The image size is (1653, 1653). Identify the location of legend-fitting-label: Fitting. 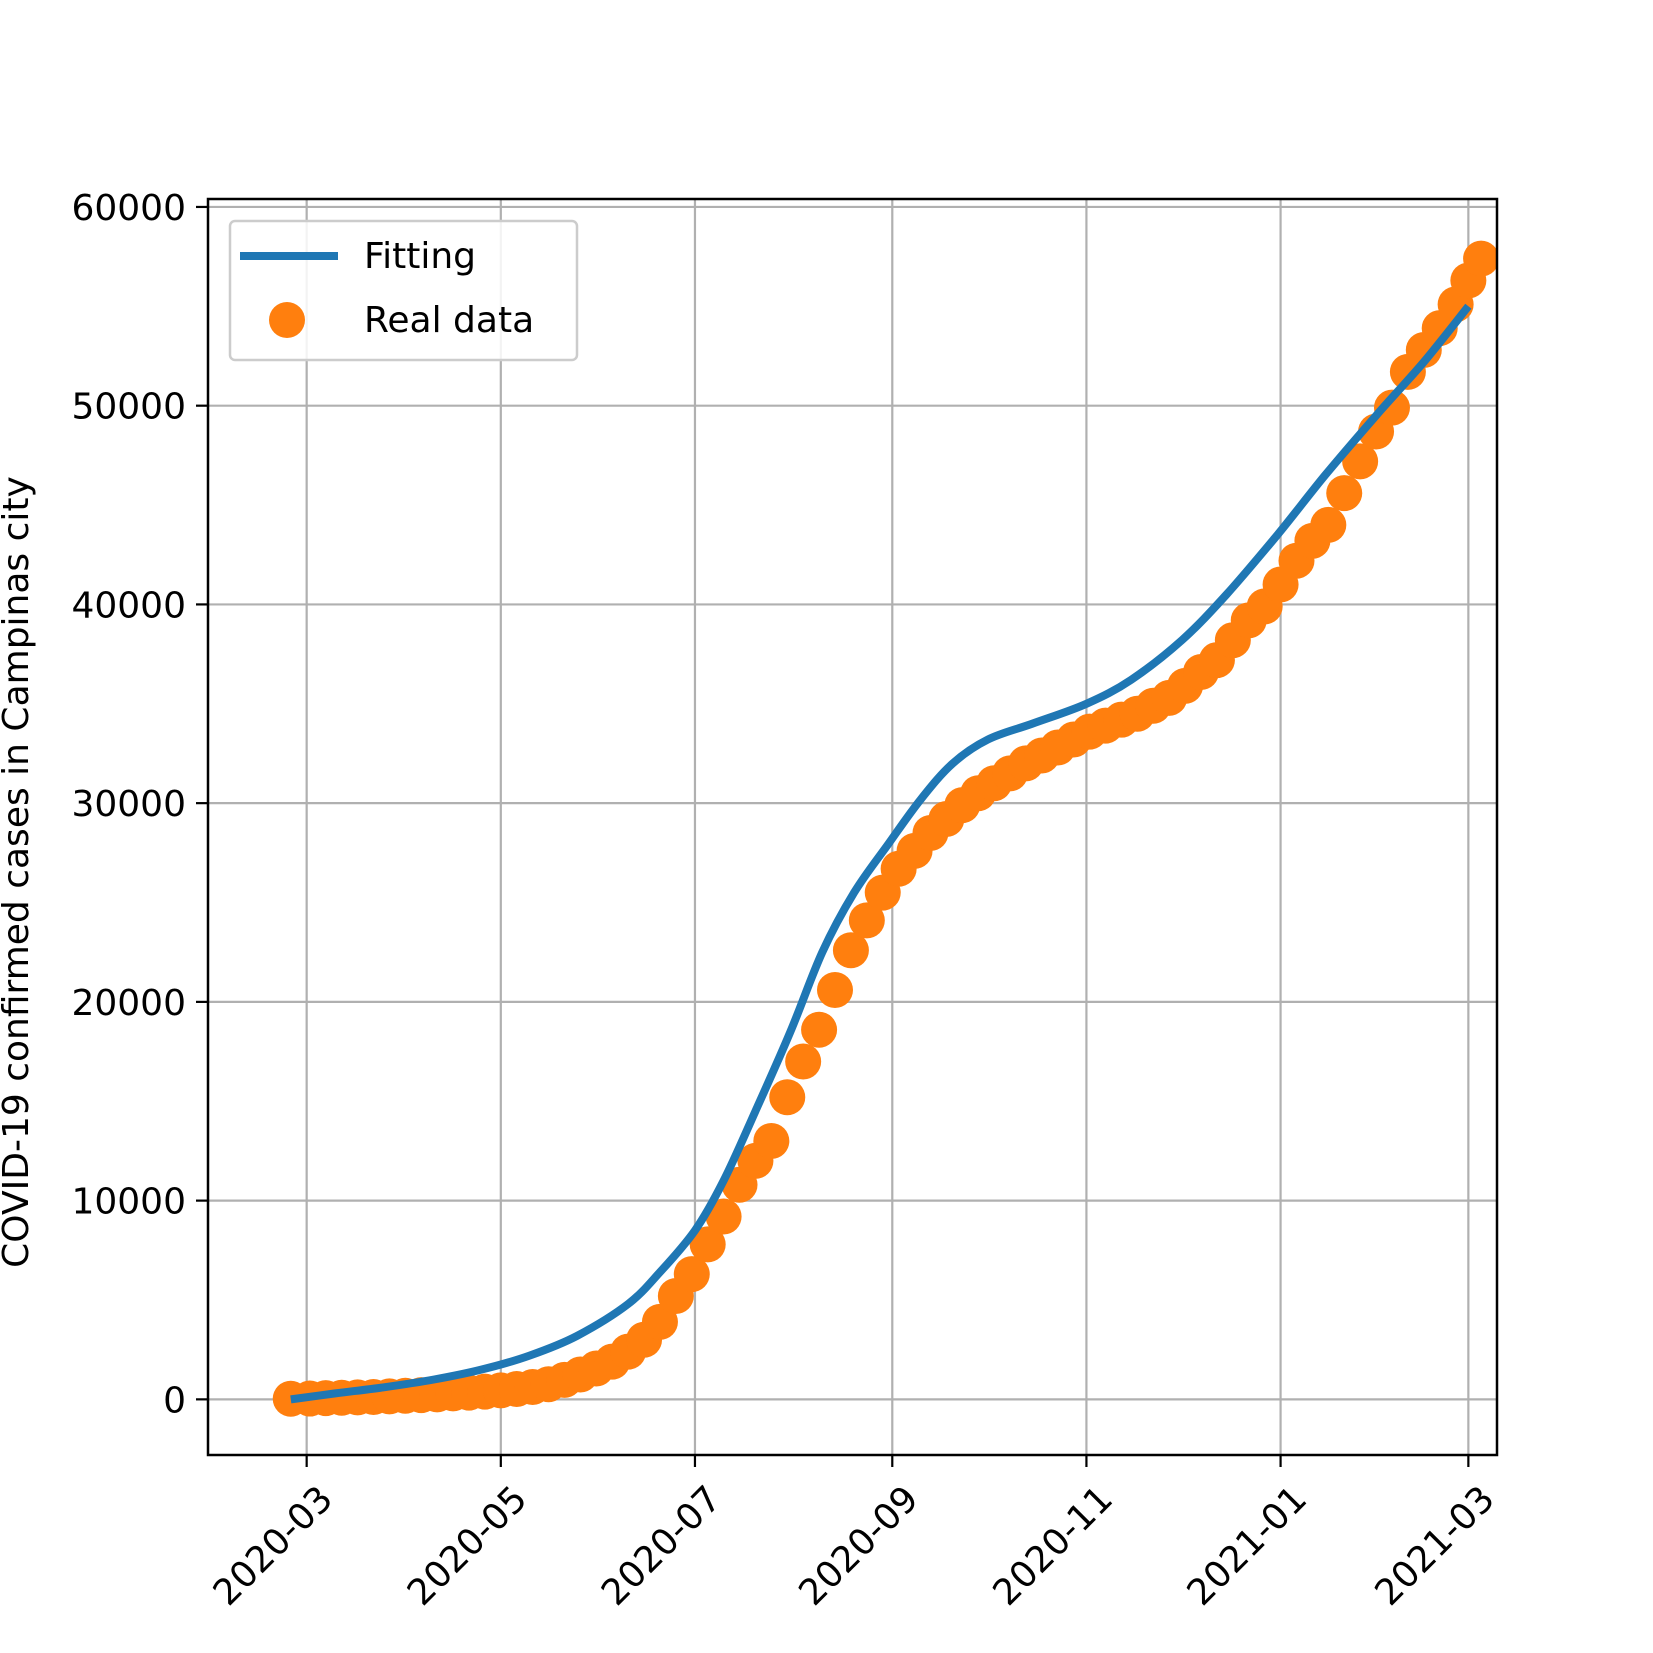
(420, 256).